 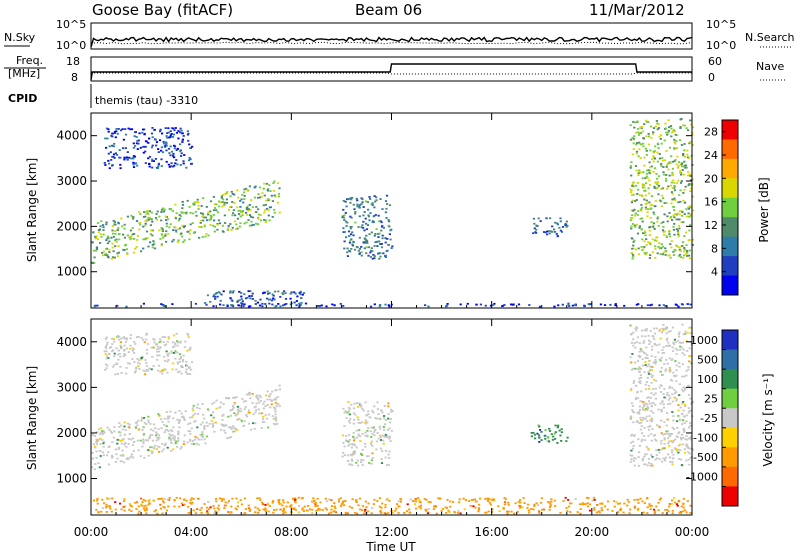 I want to click on nsky-tick-bottom: 10^0, so click(x=71, y=45).